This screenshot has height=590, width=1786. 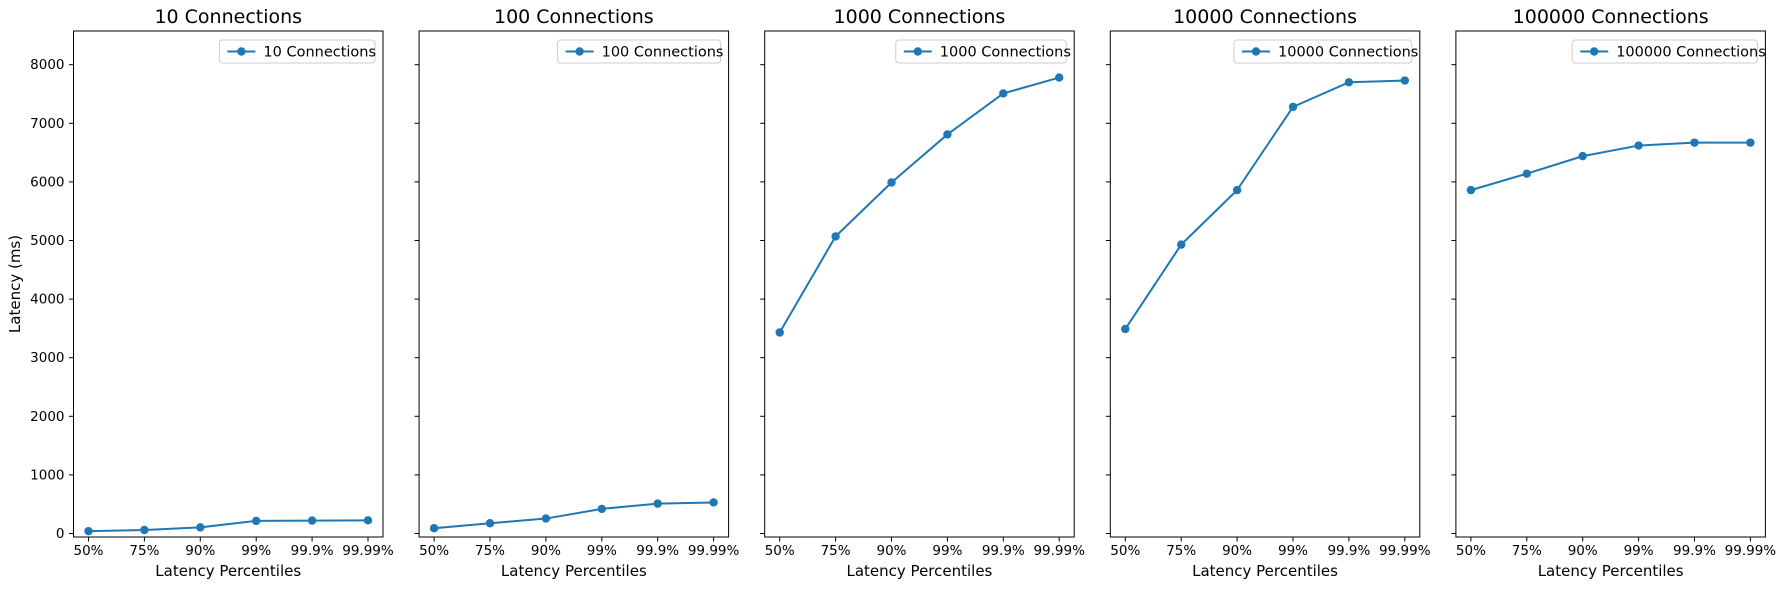 I want to click on legend-label: 100000 Connections, so click(x=1691, y=53).